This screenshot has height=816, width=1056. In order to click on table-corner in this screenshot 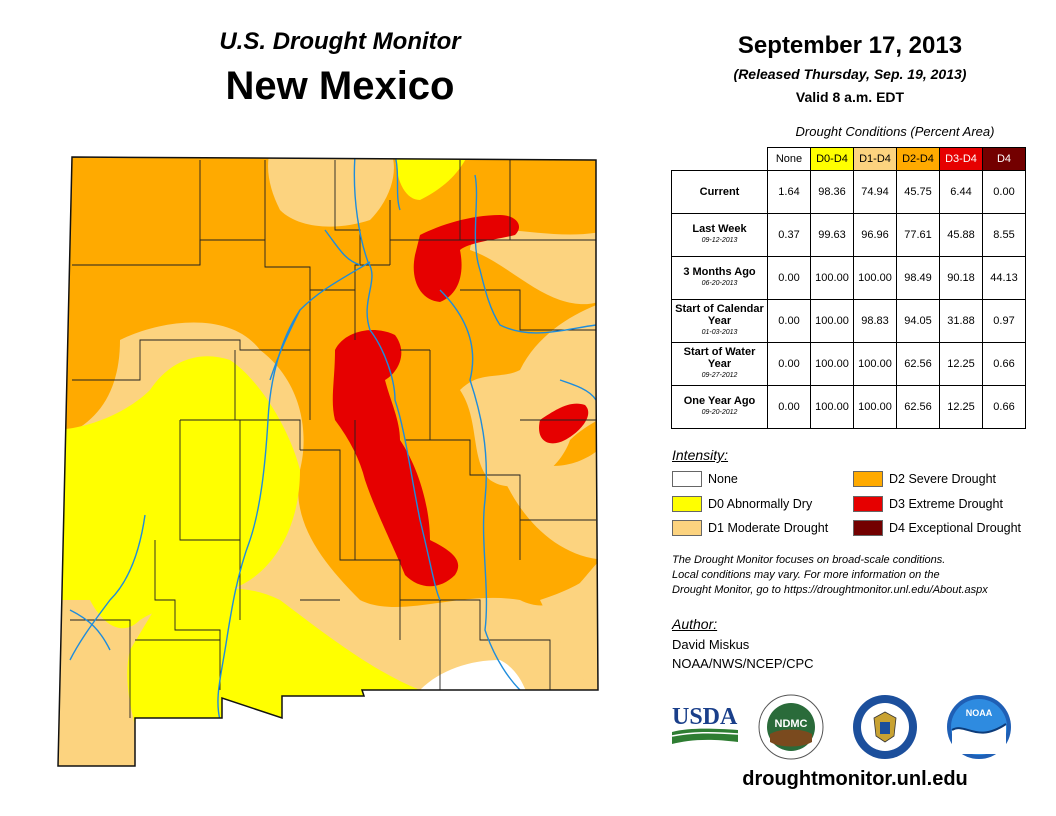, I will do `click(720, 159)`.